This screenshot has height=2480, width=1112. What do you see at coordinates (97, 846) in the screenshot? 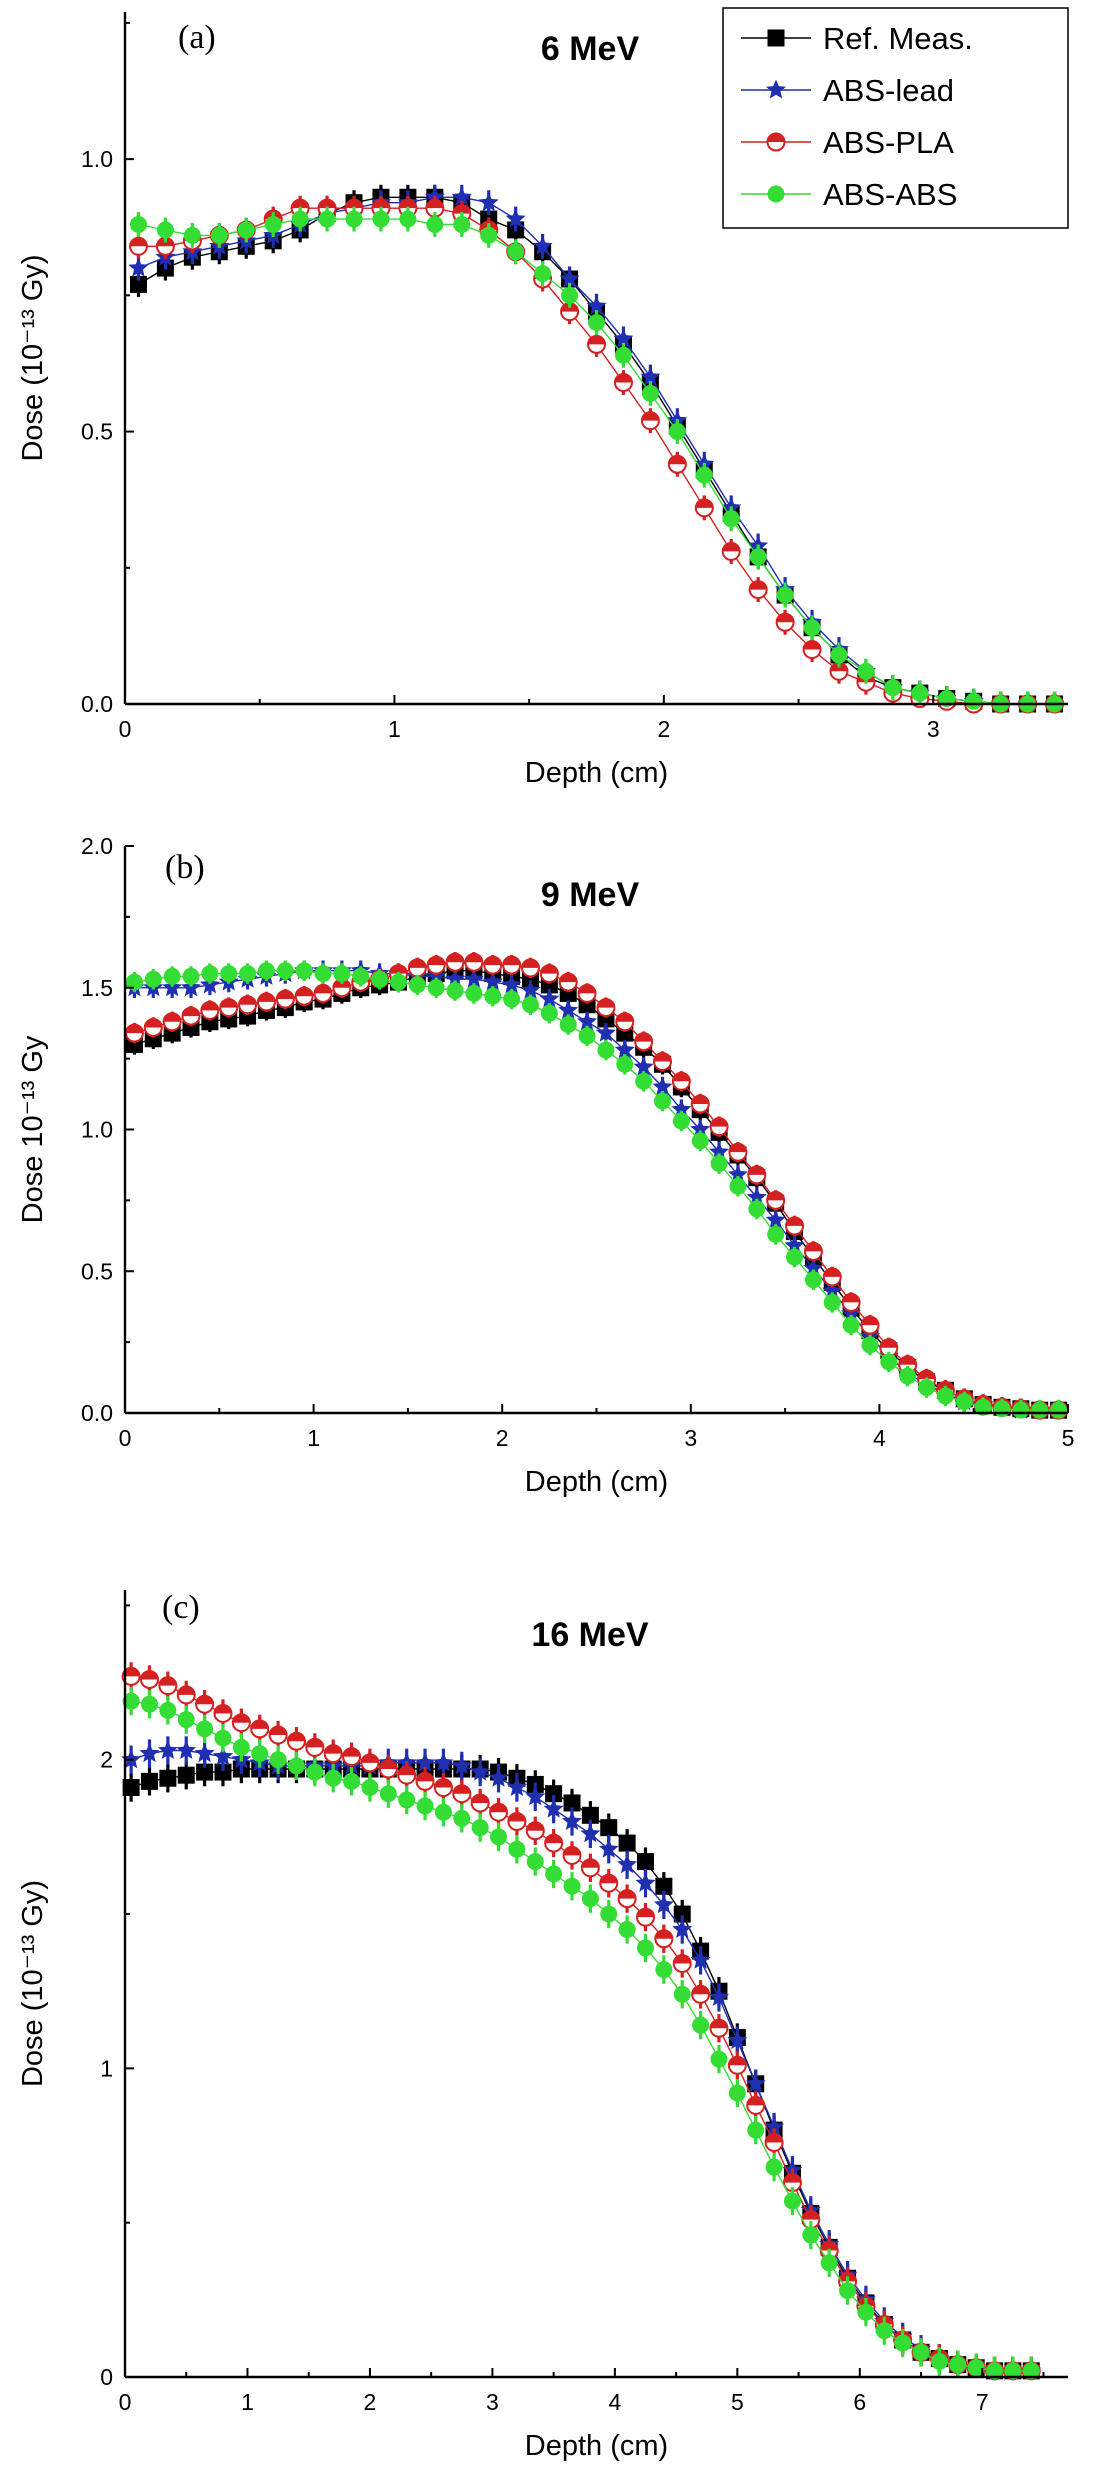
I see `y-tick-label: 2.0` at bounding box center [97, 846].